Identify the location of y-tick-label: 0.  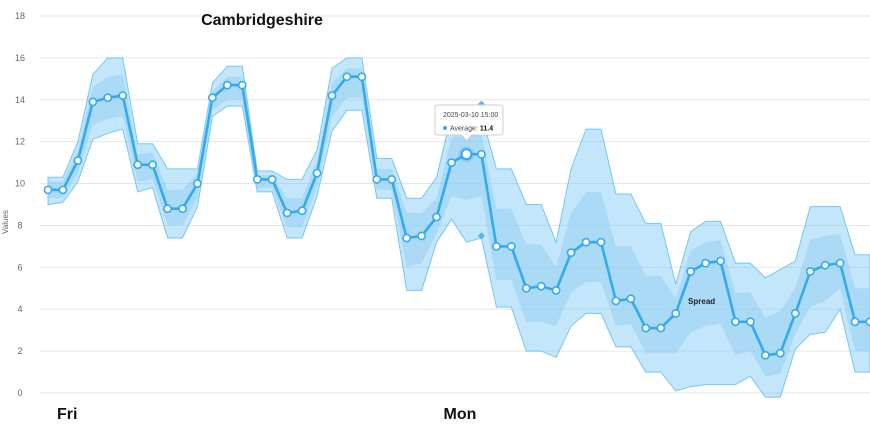
(19, 393).